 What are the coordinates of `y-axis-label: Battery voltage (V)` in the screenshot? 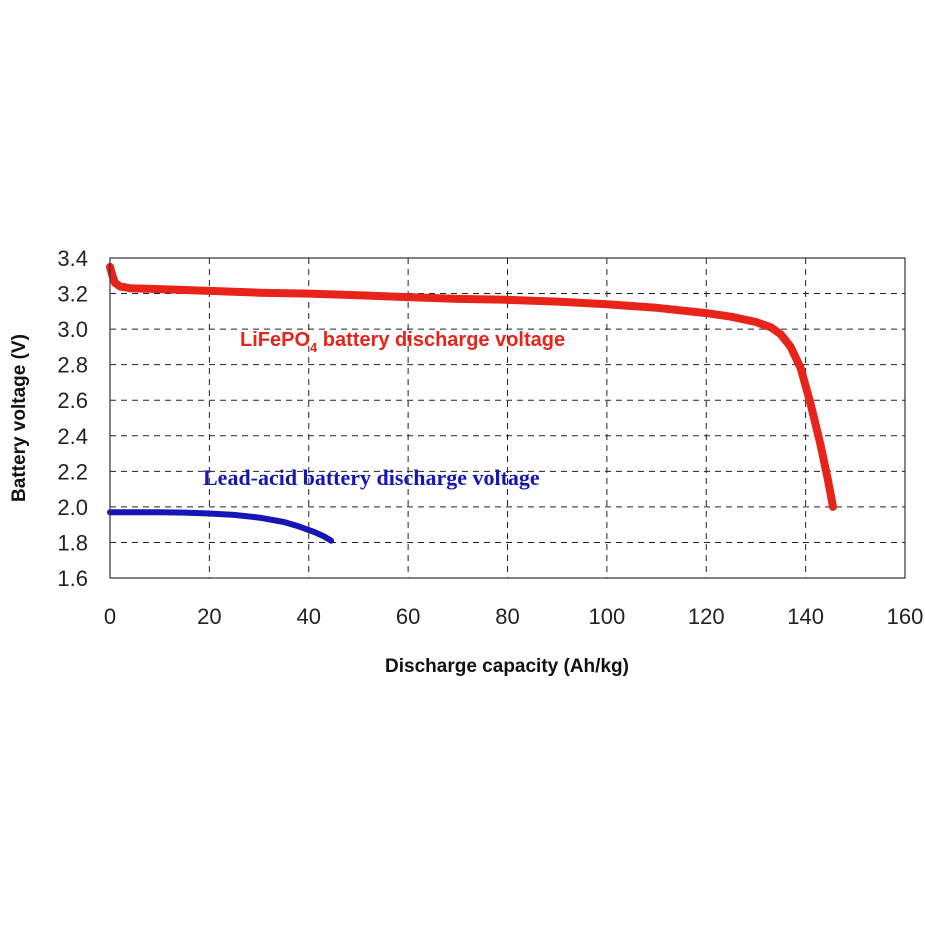 It's located at (19, 418).